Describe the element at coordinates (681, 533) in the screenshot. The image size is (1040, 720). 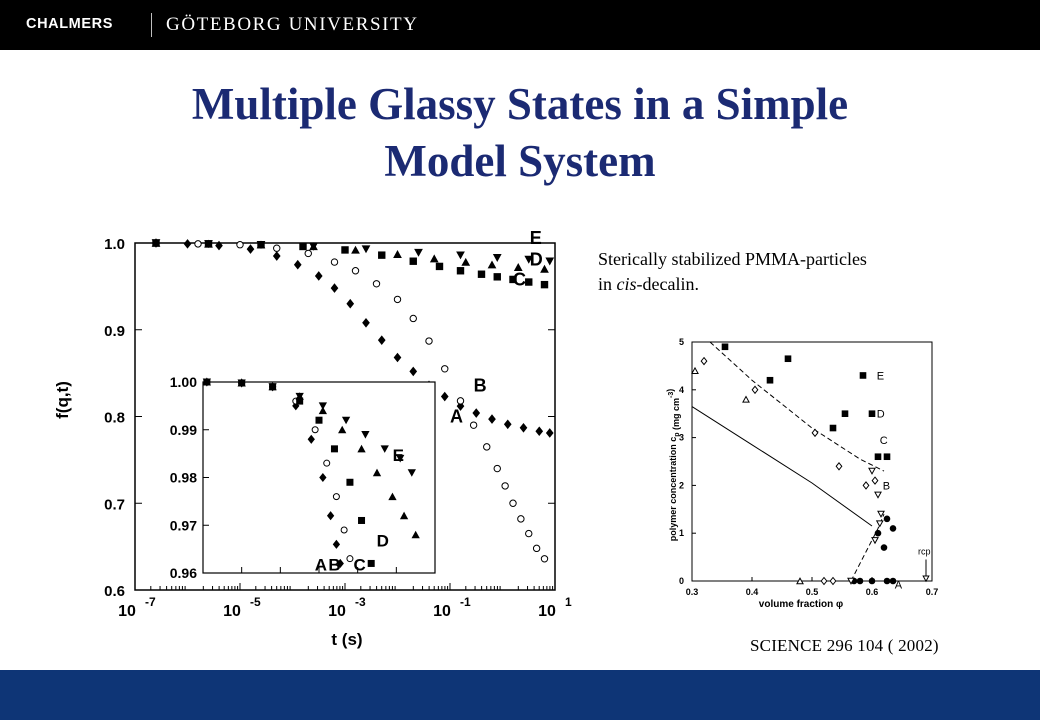
I see `phase-y-tick-label: 1` at that location.